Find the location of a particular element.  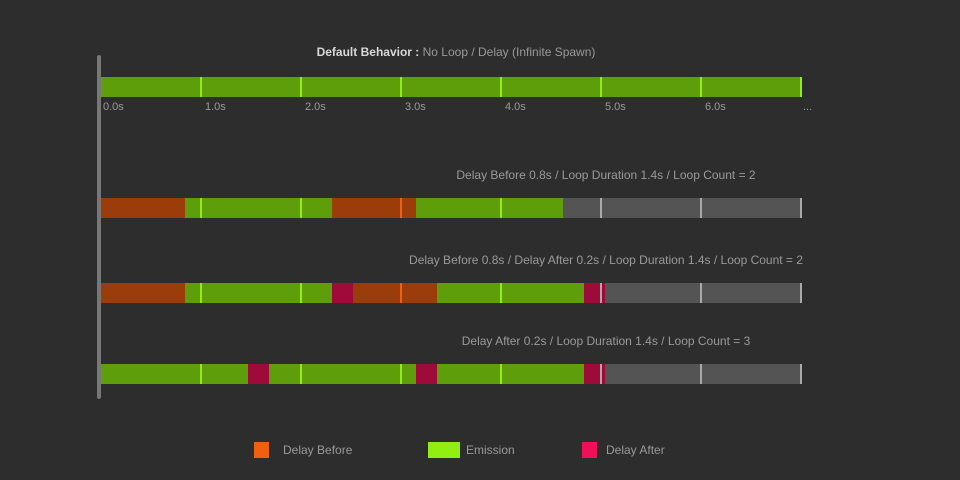

tick-label: 6.0s is located at coordinates (715, 107).